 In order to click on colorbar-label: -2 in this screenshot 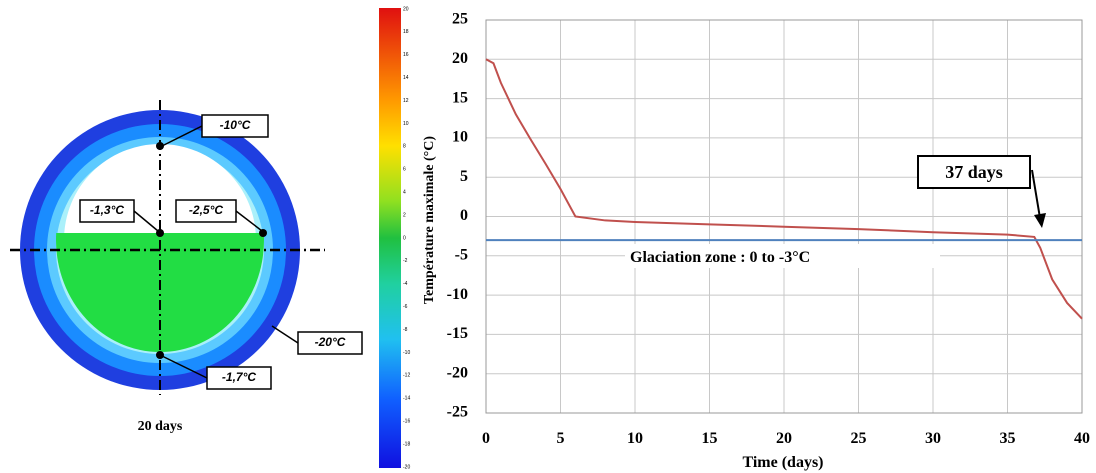, I will do `click(405, 261)`.